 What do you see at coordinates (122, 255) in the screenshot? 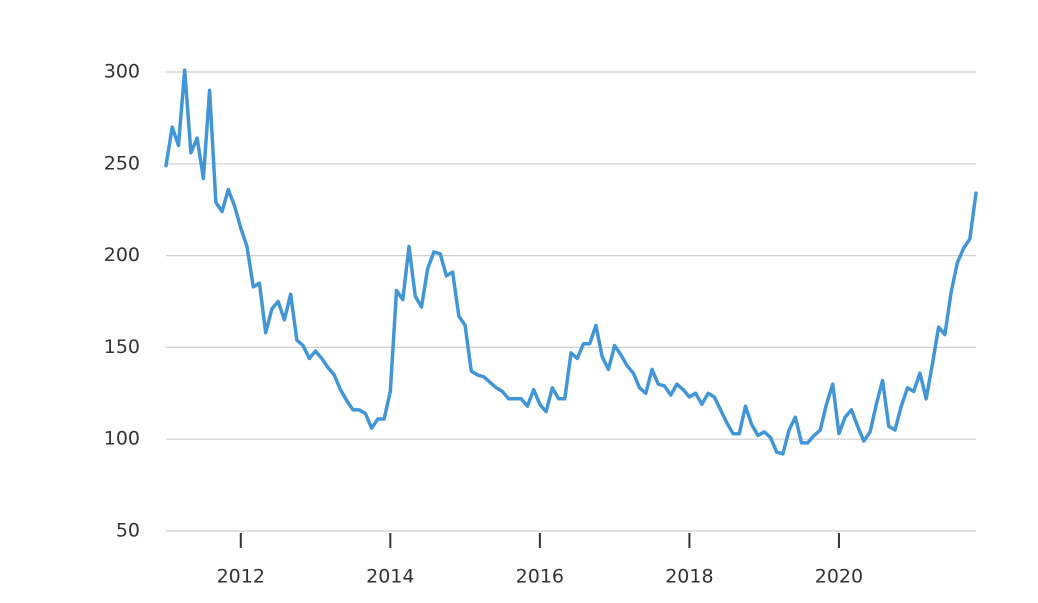
I see `y-tick-label: 200` at bounding box center [122, 255].